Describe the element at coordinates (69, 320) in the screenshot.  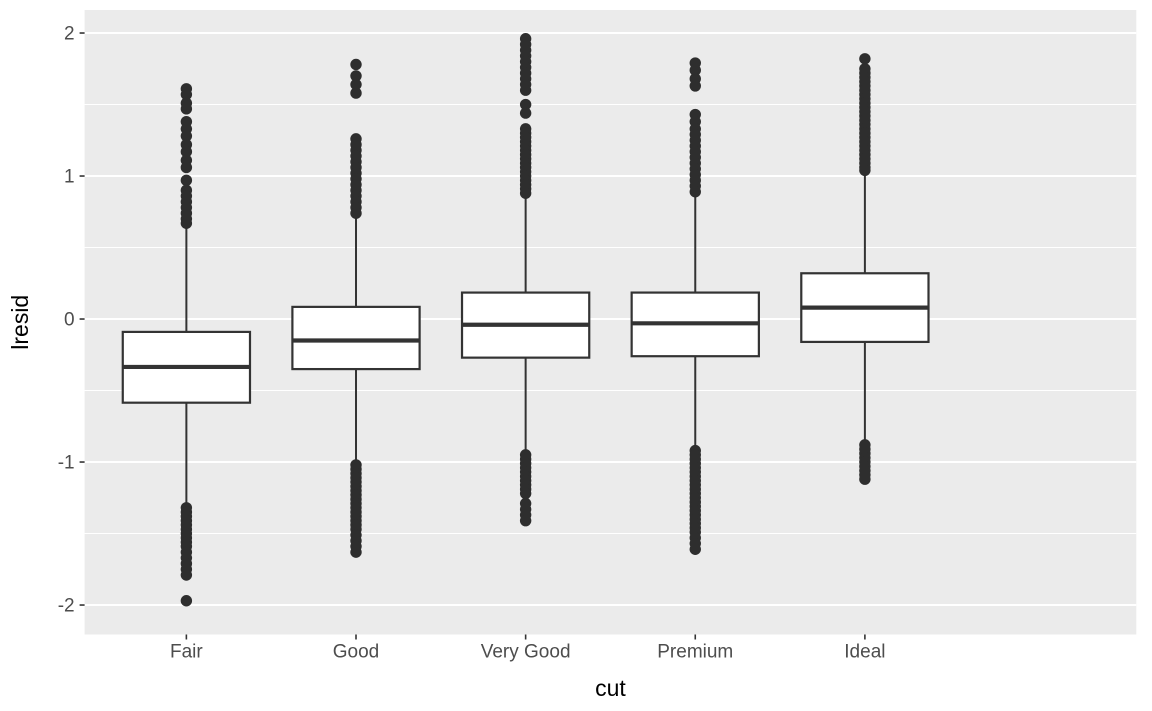
I see `y-tick-label: 0` at that location.